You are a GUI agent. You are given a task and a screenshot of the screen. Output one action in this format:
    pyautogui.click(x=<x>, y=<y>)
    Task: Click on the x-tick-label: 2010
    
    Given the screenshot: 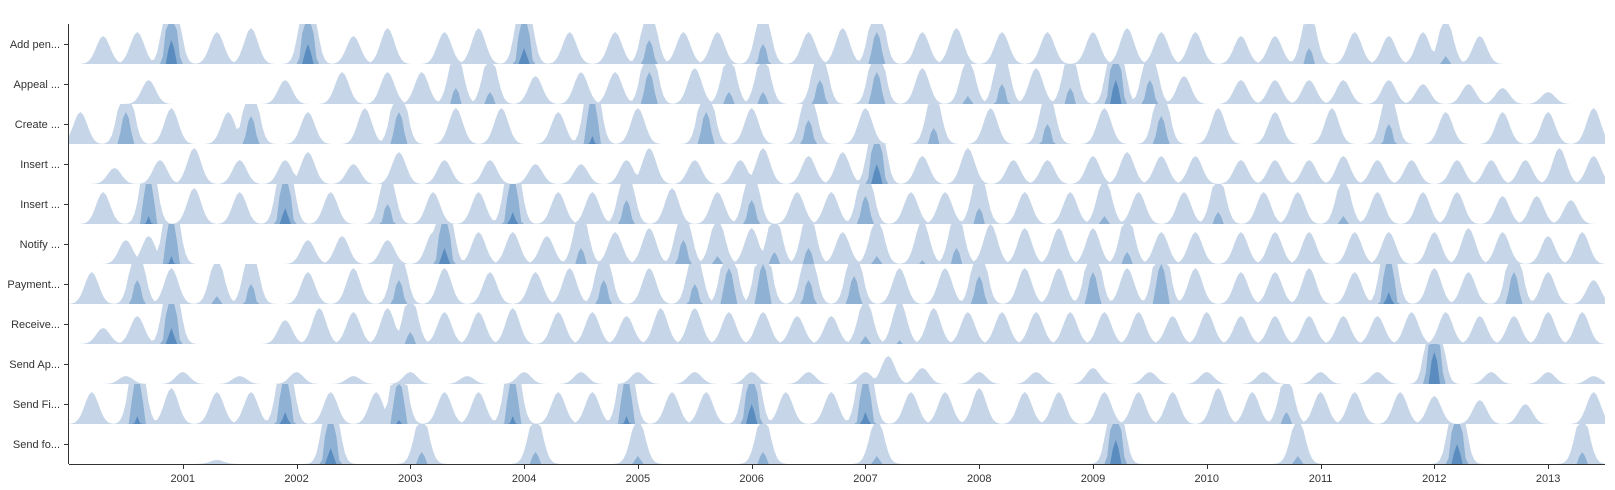 What is the action you would take?
    pyautogui.click(x=1207, y=479)
    